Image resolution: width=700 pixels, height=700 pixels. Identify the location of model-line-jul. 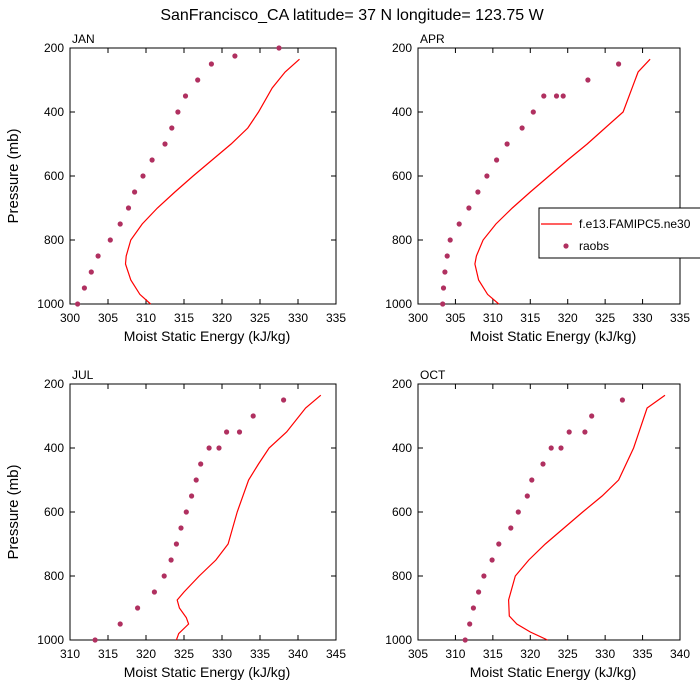
(248, 517).